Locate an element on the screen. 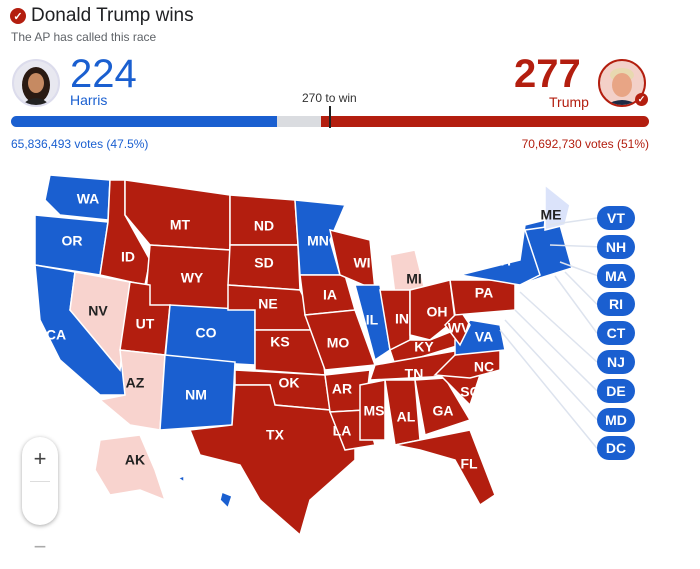  state-label-ny: NY is located at coordinates (504, 261).